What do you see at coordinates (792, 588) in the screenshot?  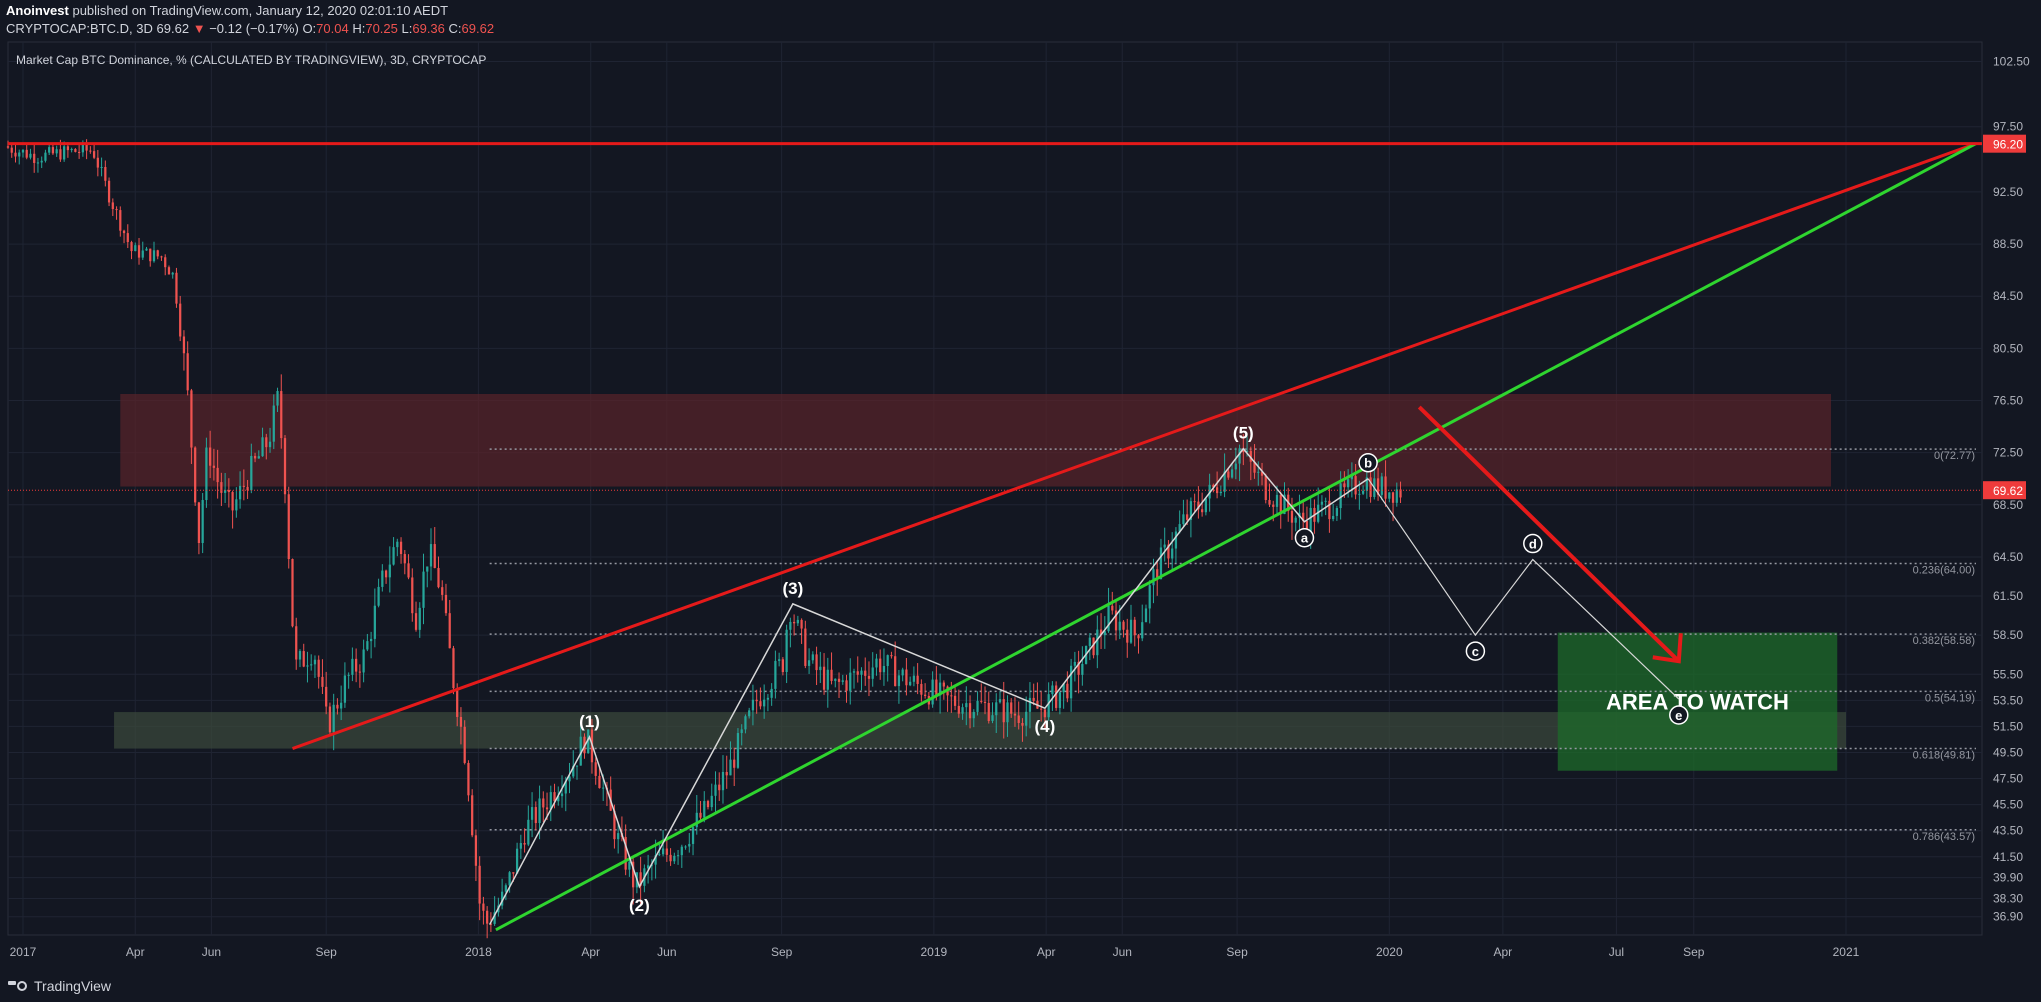 I see `wave-label: (3)` at bounding box center [792, 588].